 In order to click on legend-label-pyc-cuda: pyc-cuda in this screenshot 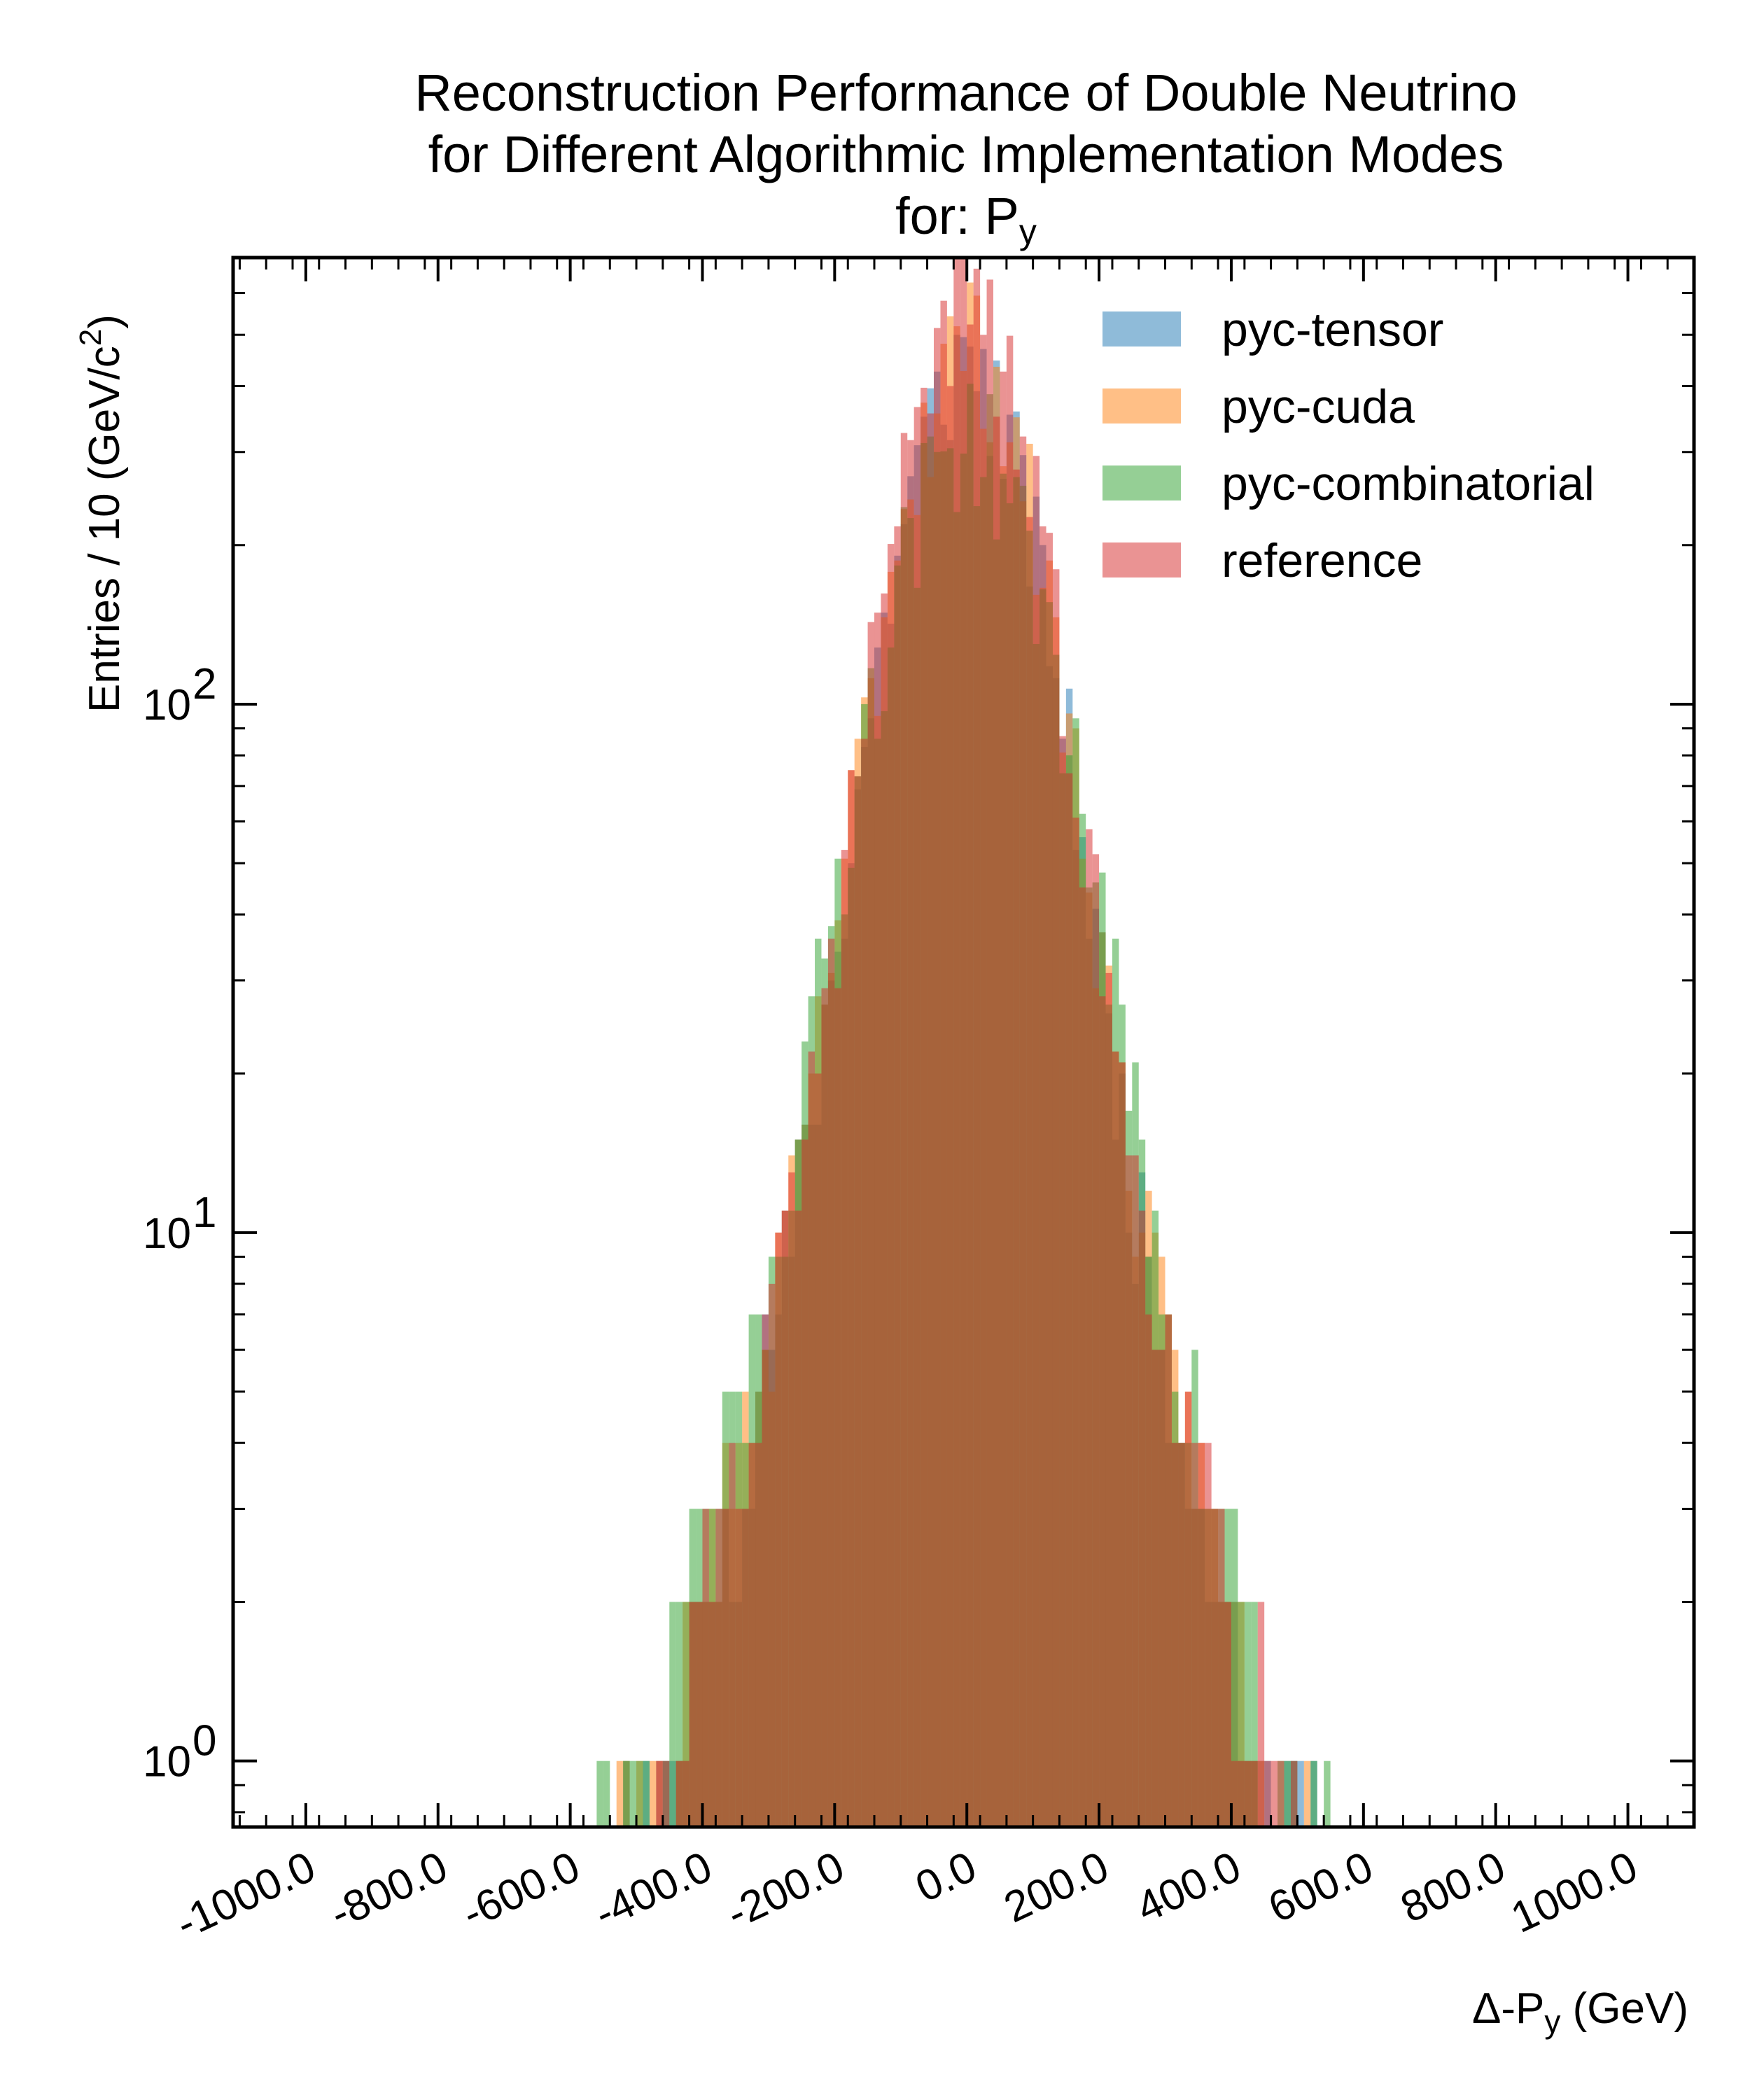, I will do `click(1318, 406)`.